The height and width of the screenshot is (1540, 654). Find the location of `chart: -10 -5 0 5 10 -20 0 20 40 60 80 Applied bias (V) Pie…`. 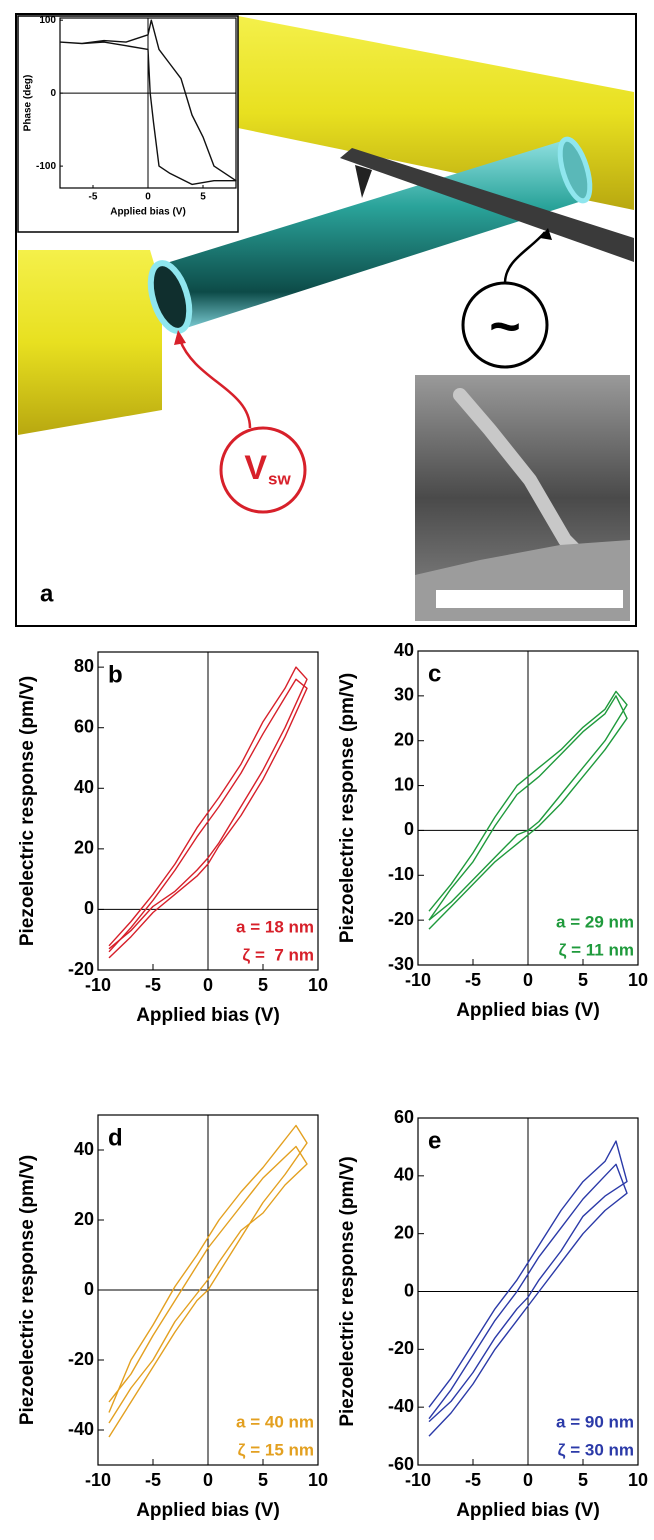

chart: -10 -5 0 5 10 -20 0 20 40 60 80 Applied bias (V) Pie… is located at coordinates (172, 838).